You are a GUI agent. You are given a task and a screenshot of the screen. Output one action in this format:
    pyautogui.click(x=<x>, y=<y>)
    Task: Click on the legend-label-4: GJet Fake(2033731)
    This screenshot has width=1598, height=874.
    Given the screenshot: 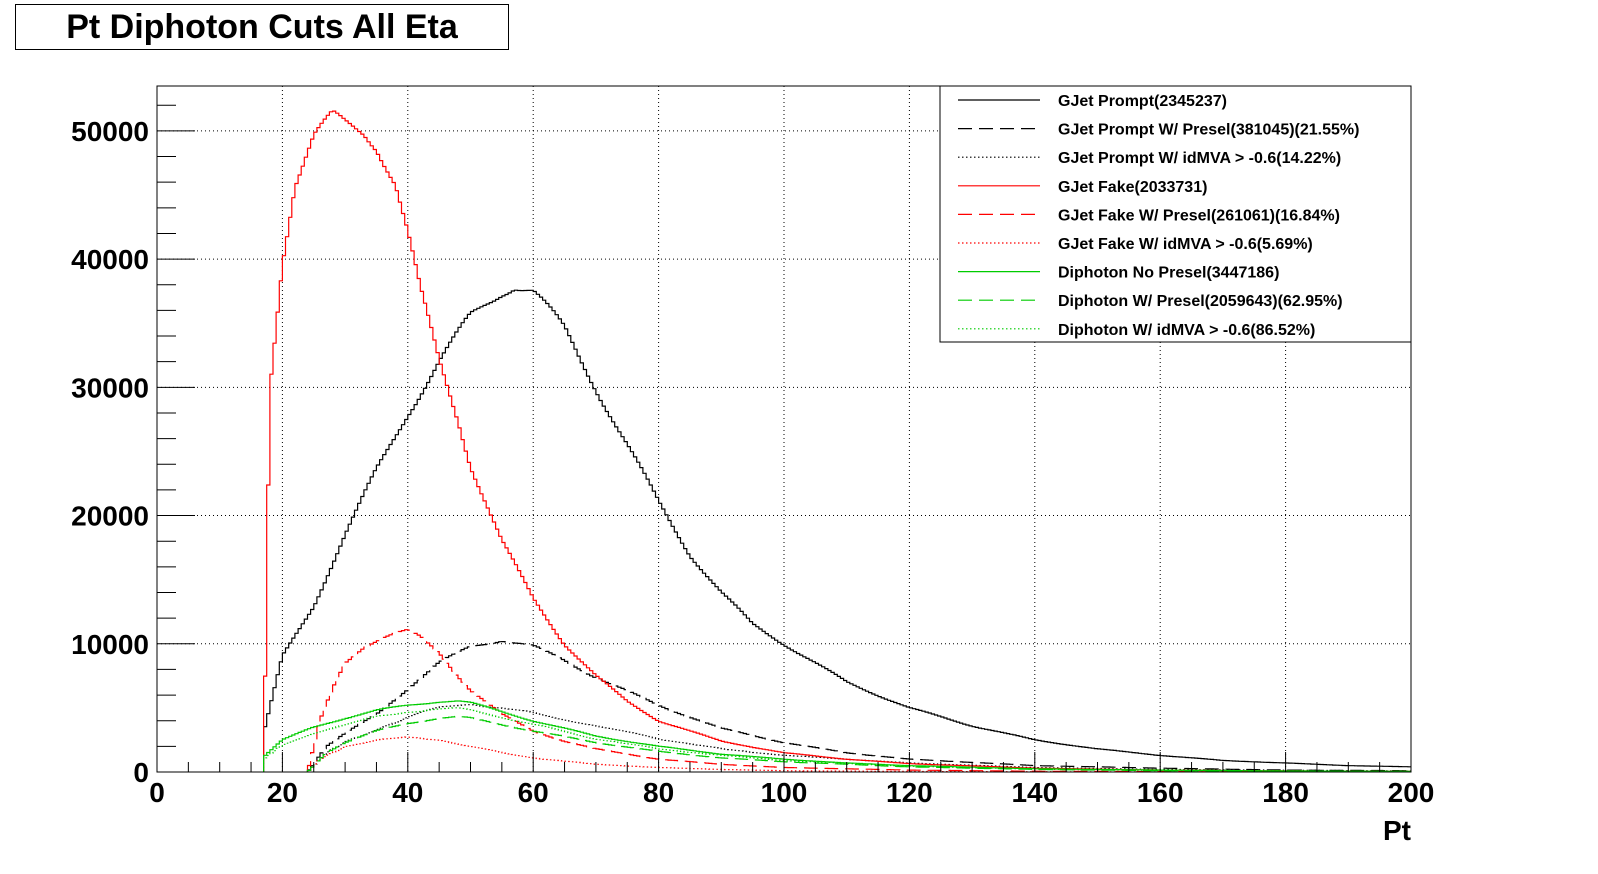 What is the action you would take?
    pyautogui.click(x=1132, y=187)
    